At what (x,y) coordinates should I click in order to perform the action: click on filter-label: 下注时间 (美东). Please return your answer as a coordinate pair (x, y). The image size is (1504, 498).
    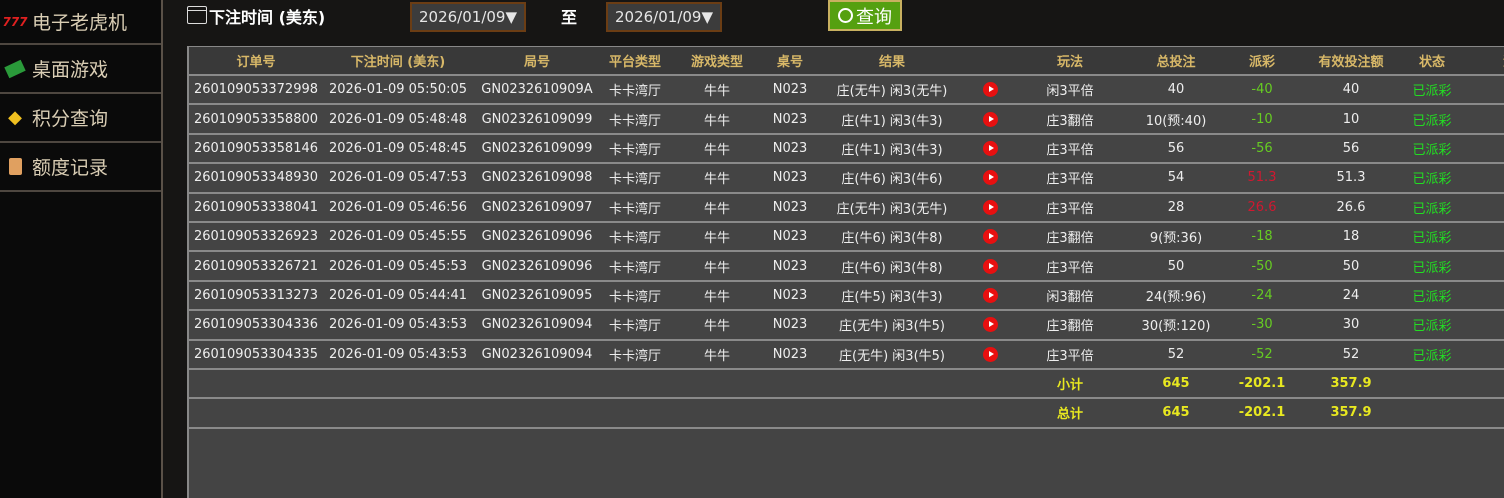
    Looking at the image, I should click on (267, 17).